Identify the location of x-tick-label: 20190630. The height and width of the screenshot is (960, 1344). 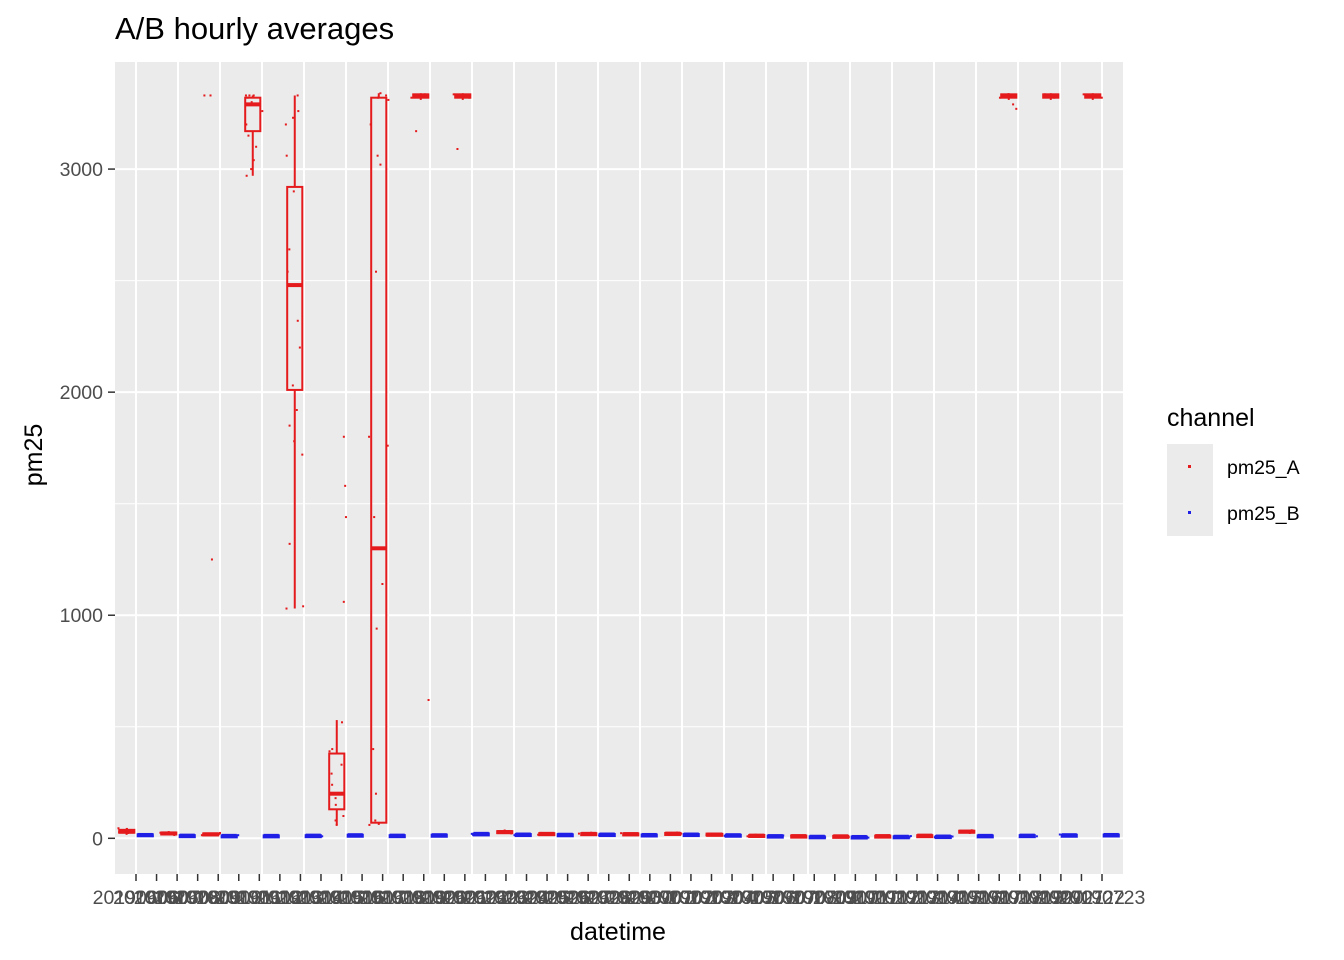
(629, 898).